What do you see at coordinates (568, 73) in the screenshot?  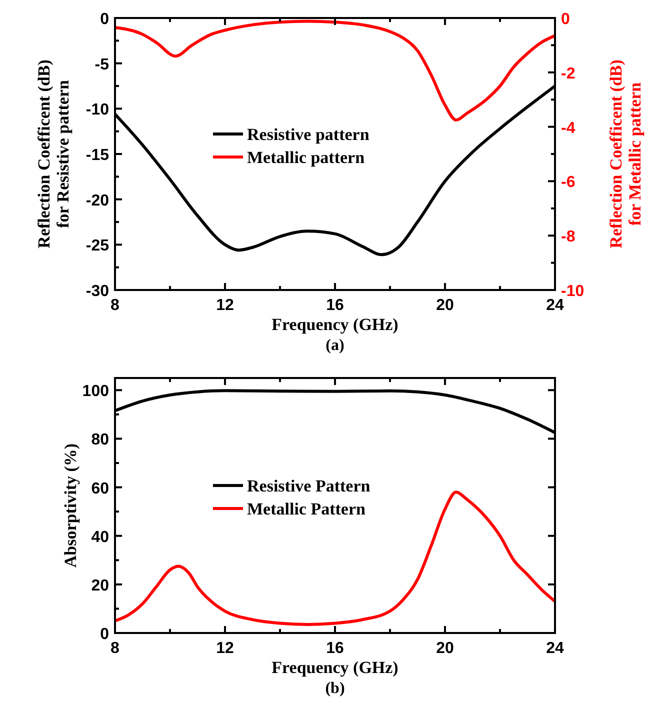 I see `y2-tick-label: -2` at bounding box center [568, 73].